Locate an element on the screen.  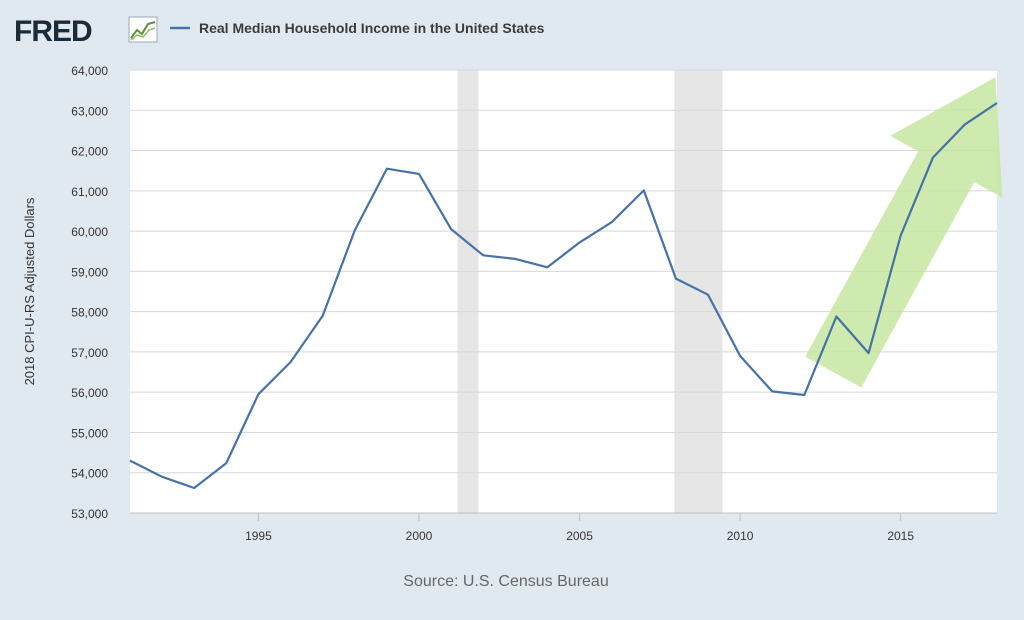
y-tick-label: 64,000 is located at coordinates (89, 71).